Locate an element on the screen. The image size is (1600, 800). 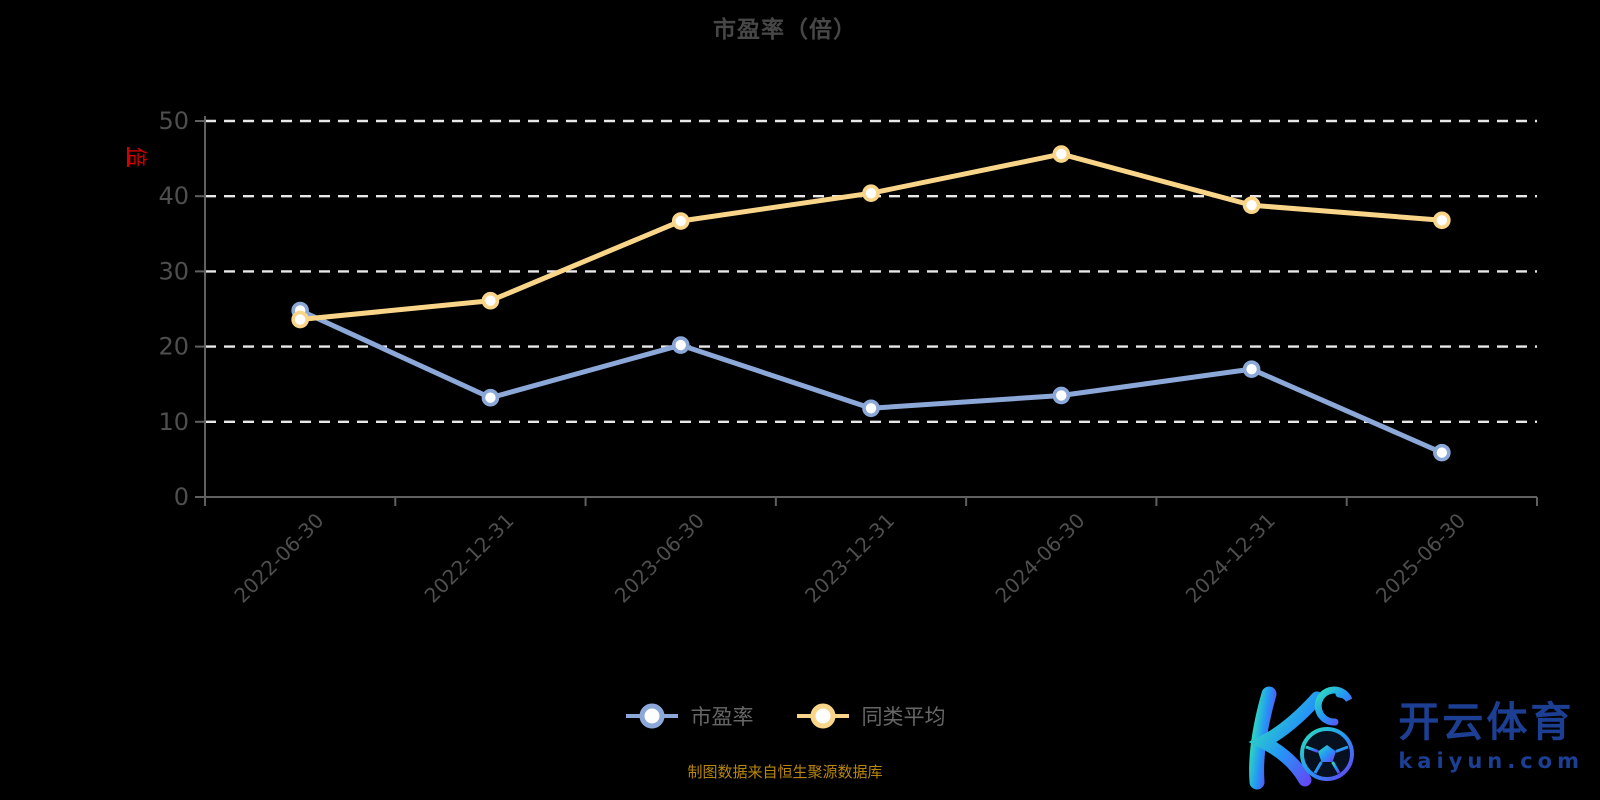
legend-item-pe: 市盈率 is located at coordinates (689, 716).